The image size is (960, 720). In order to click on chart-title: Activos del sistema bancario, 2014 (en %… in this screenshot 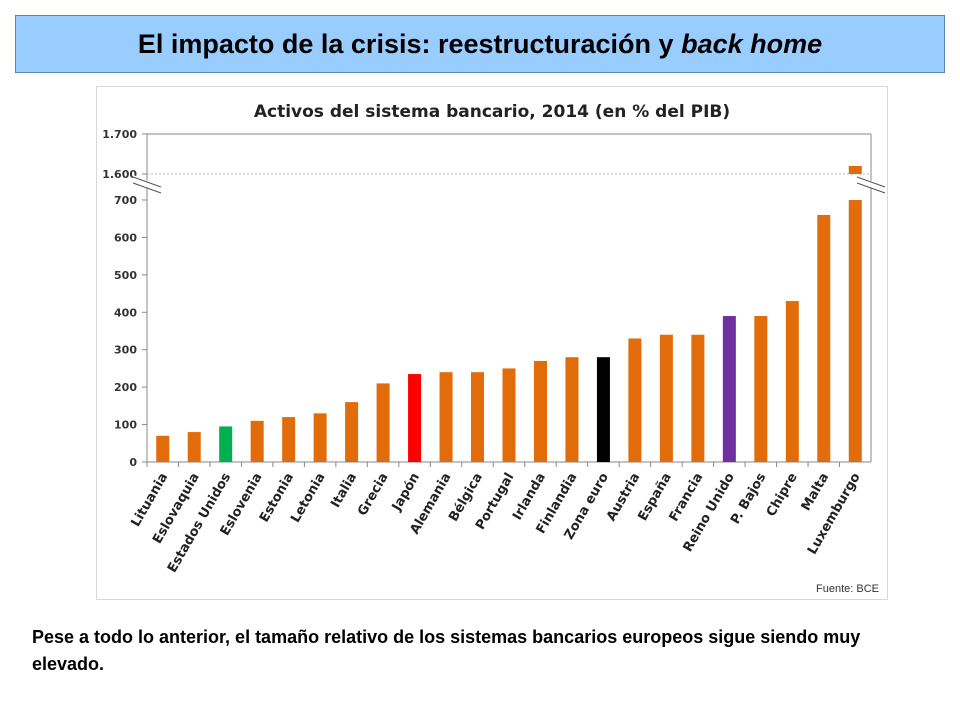, I will do `click(492, 112)`.